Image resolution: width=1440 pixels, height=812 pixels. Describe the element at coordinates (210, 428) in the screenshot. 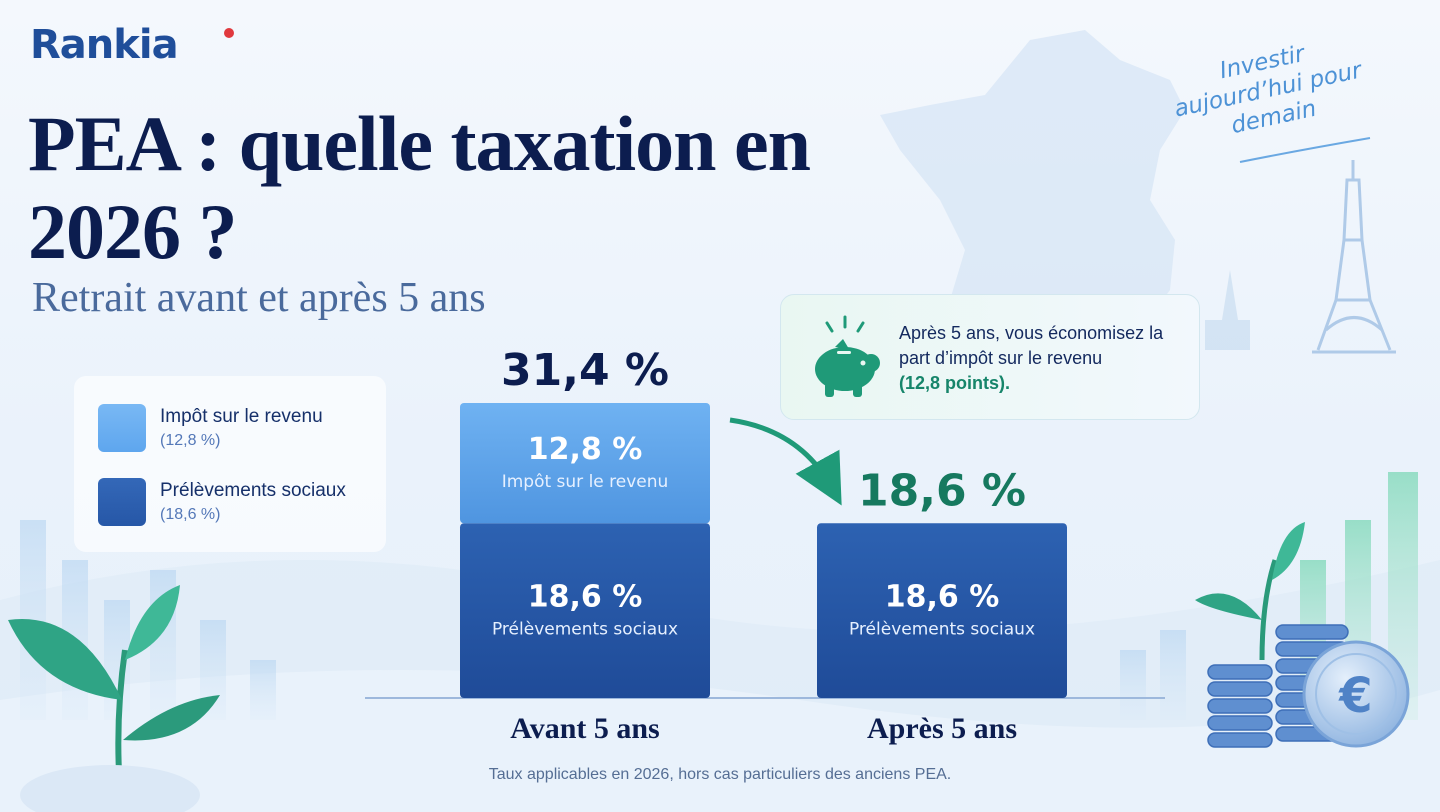

I see `legend-item-impot: Impôt sur le revenu (12,8 %)` at that location.